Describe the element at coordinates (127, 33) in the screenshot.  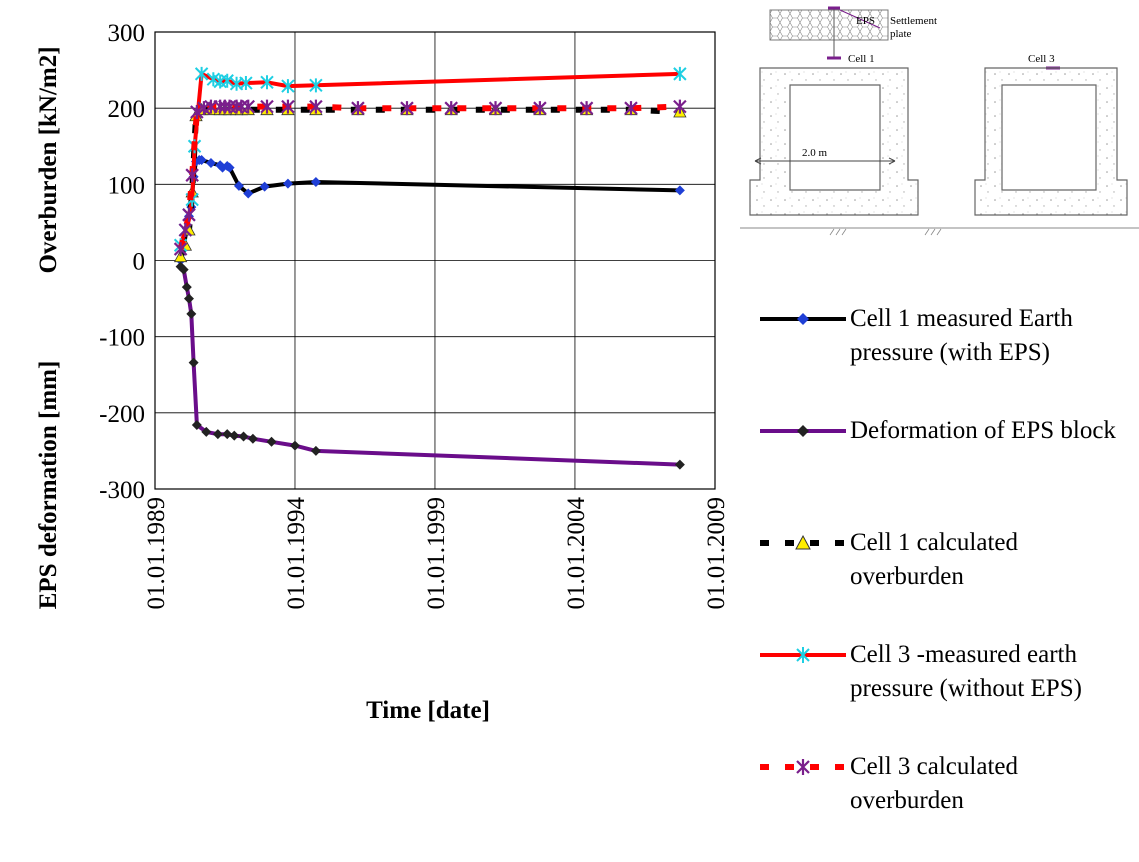
I see `y-tick-label: 300` at that location.